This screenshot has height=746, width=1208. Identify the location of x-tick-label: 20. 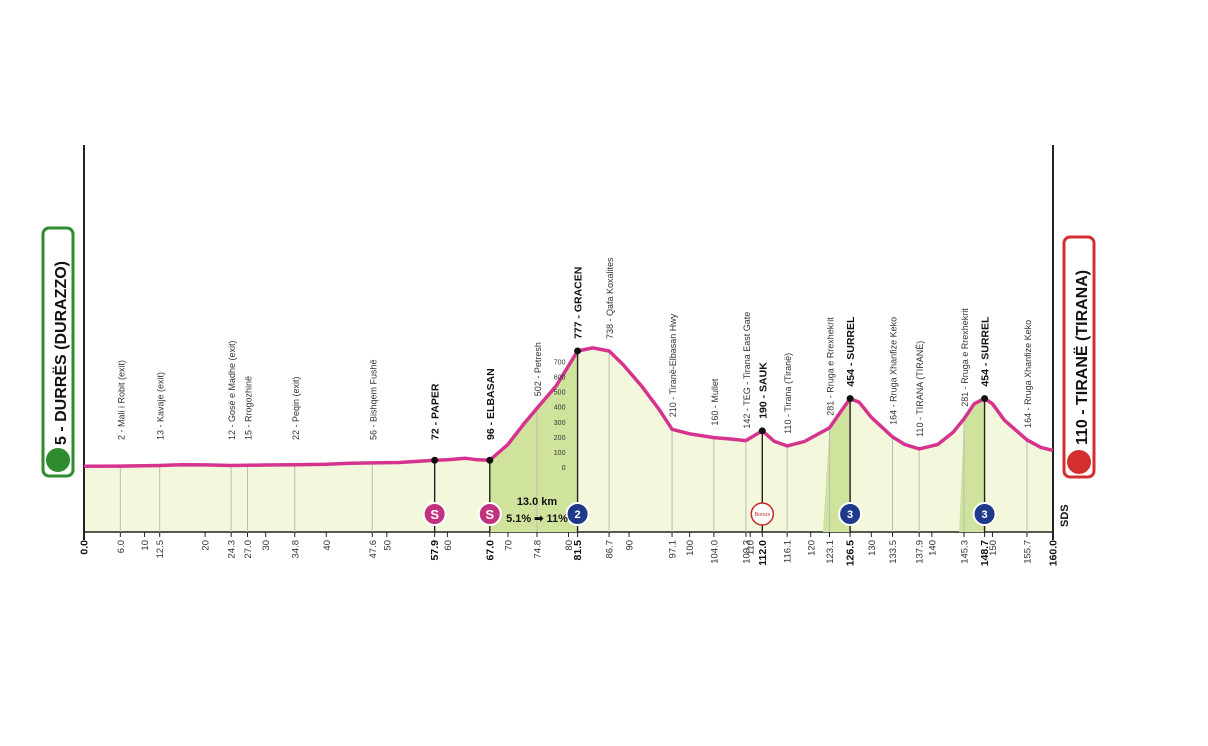
(206, 545).